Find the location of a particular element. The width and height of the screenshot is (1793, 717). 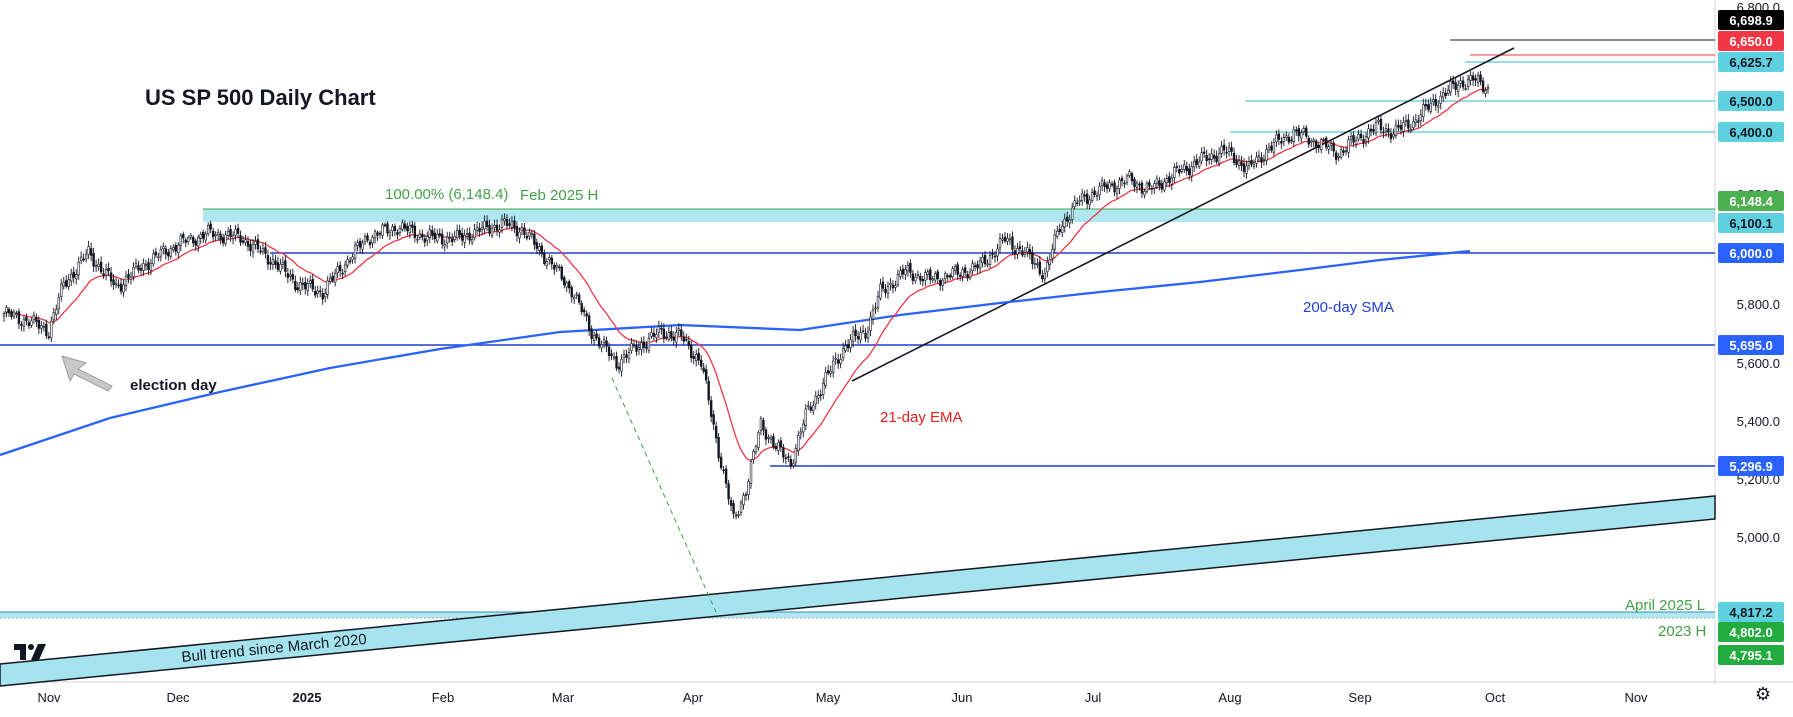

price-badge-label: 5,695.0 is located at coordinates (1750, 345).